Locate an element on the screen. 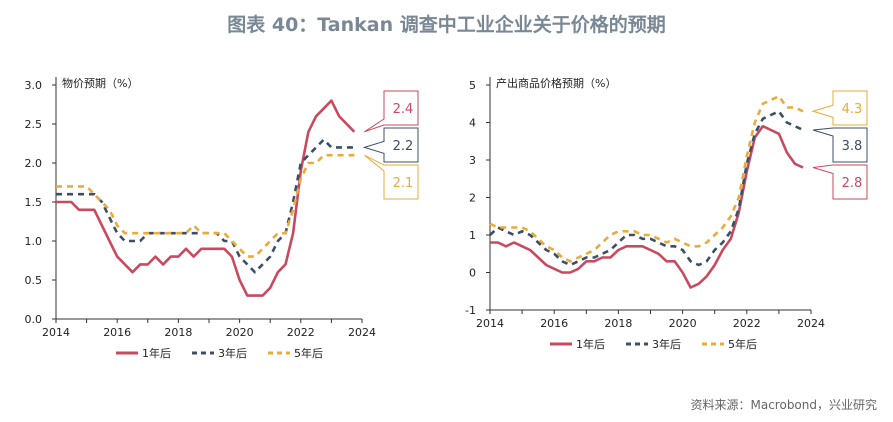 The image size is (893, 422). chart-title: 物价预期（%） is located at coordinates (100, 83).